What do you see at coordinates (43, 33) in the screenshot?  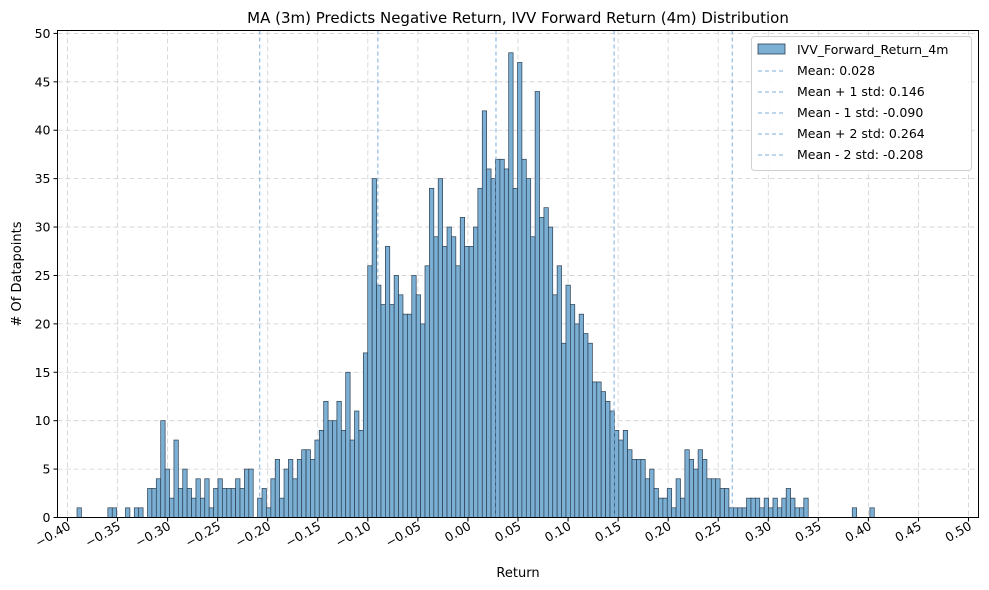 I see `y-tick-label: 50` at bounding box center [43, 33].